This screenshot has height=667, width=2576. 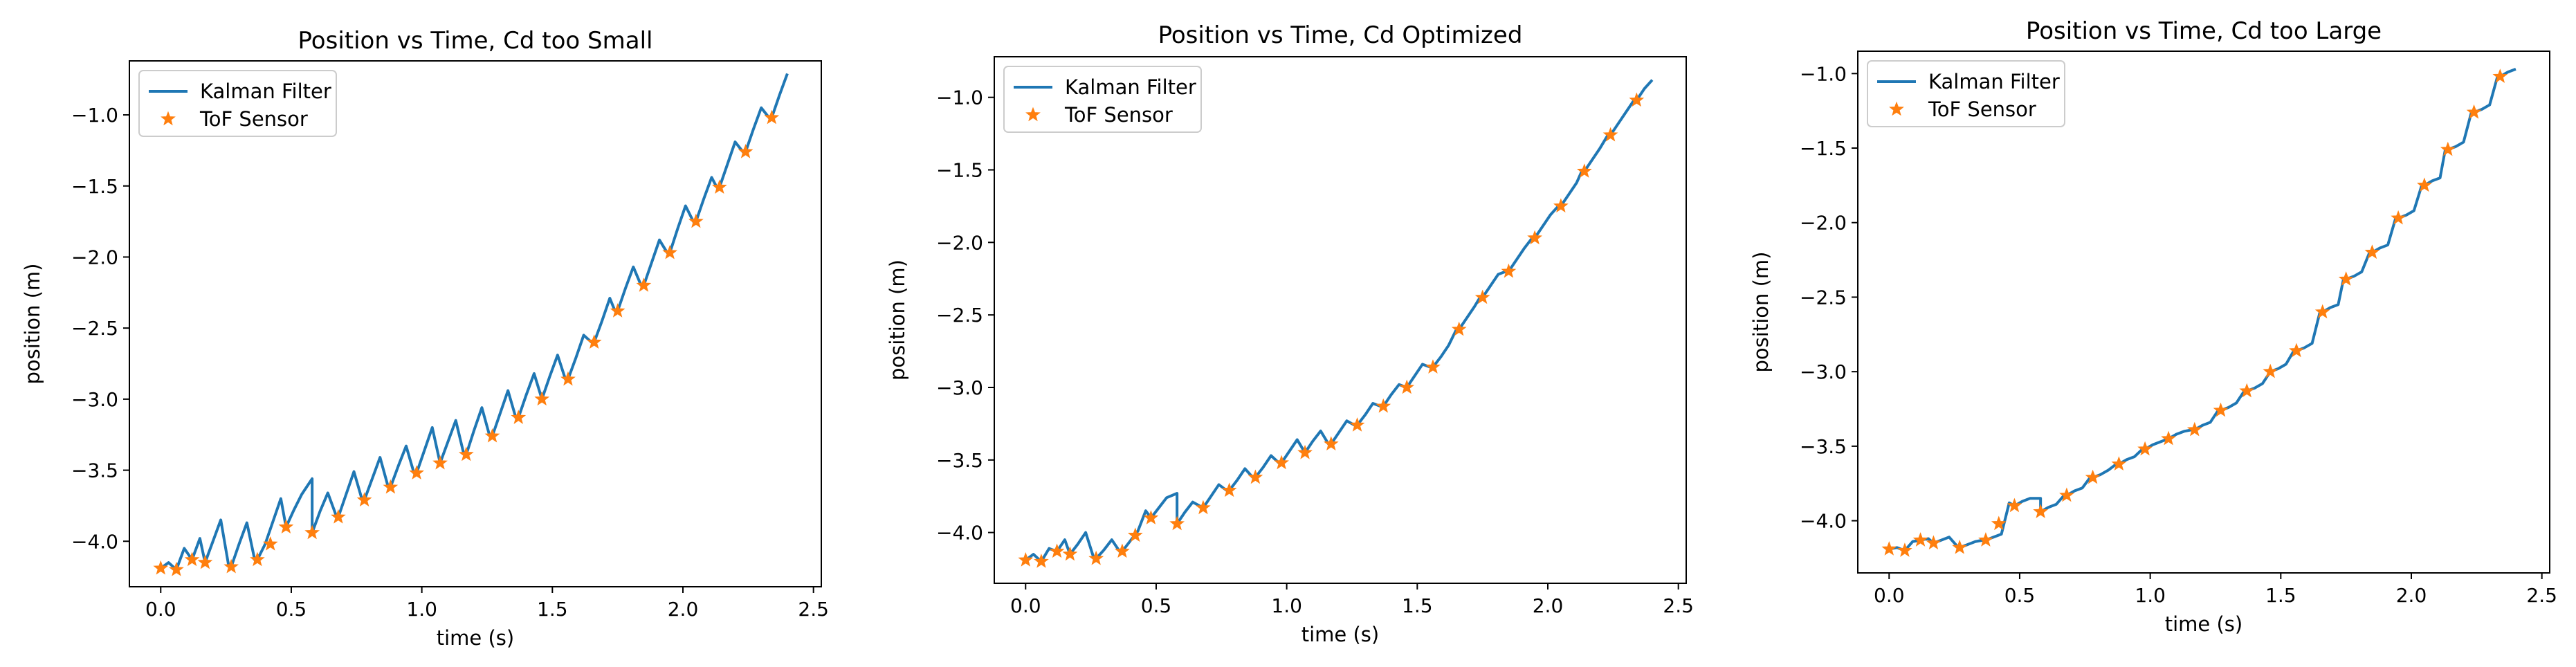 I want to click on x-tick-label: 1.5, so click(x=553, y=609).